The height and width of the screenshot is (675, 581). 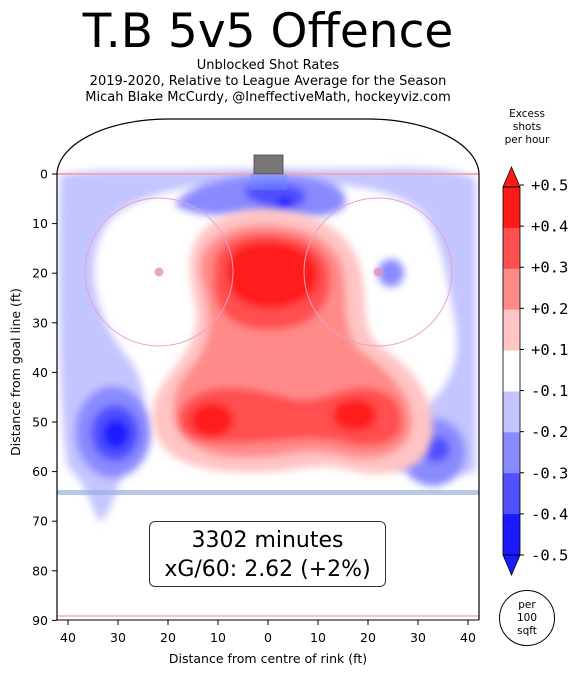 I want to click on y-tick-label: 20, so click(x=40, y=273).